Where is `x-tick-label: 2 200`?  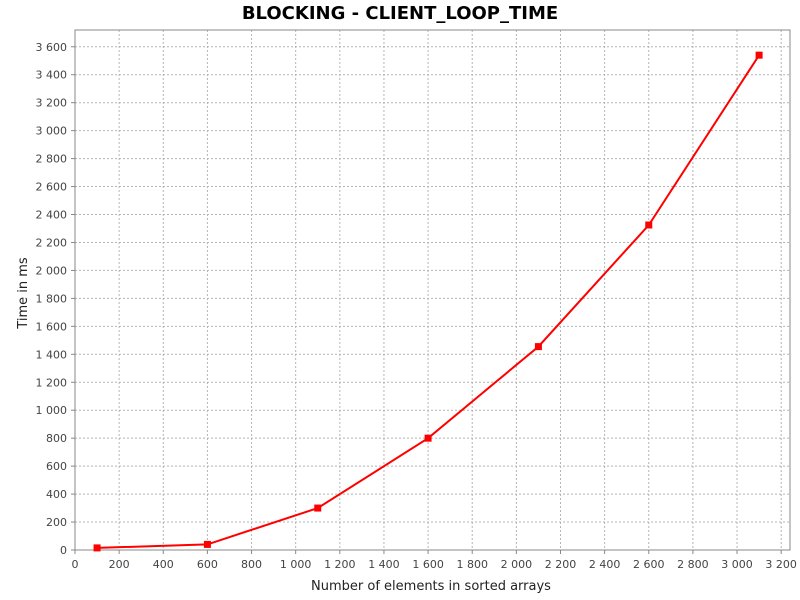
x-tick-label: 2 200 is located at coordinates (561, 564).